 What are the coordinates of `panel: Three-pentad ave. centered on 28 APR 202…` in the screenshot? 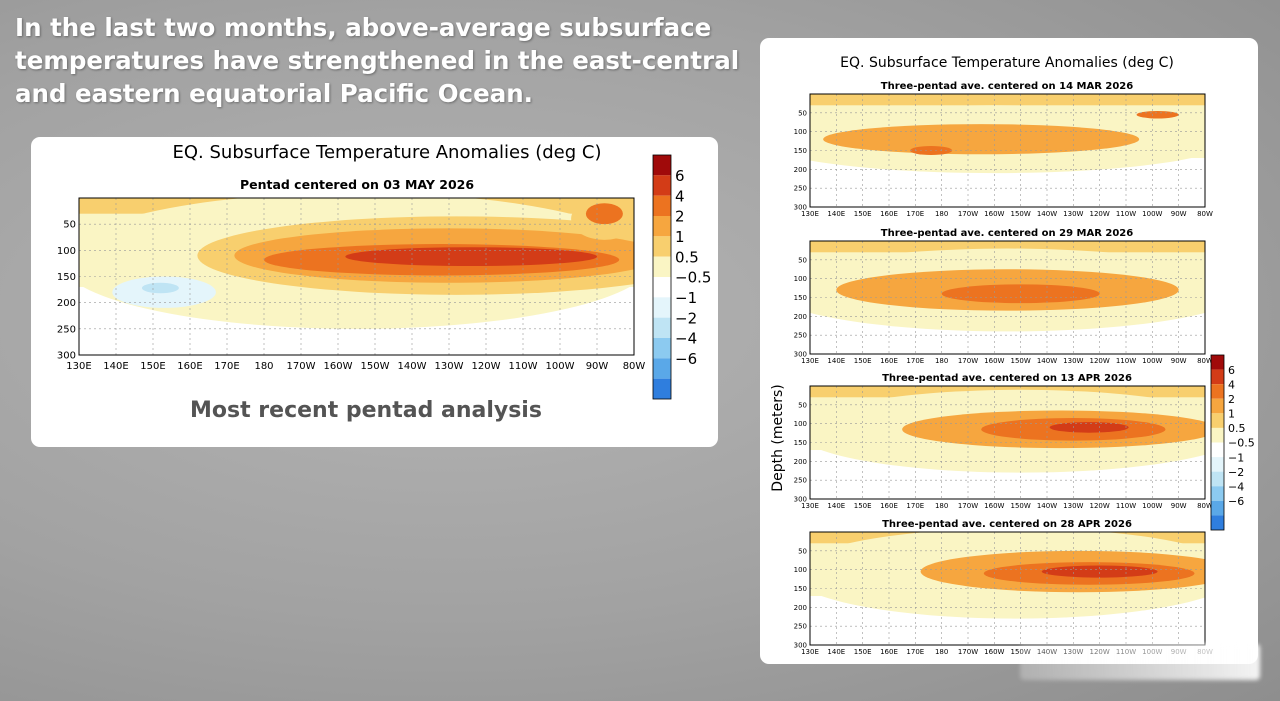 It's located at (1003, 587).